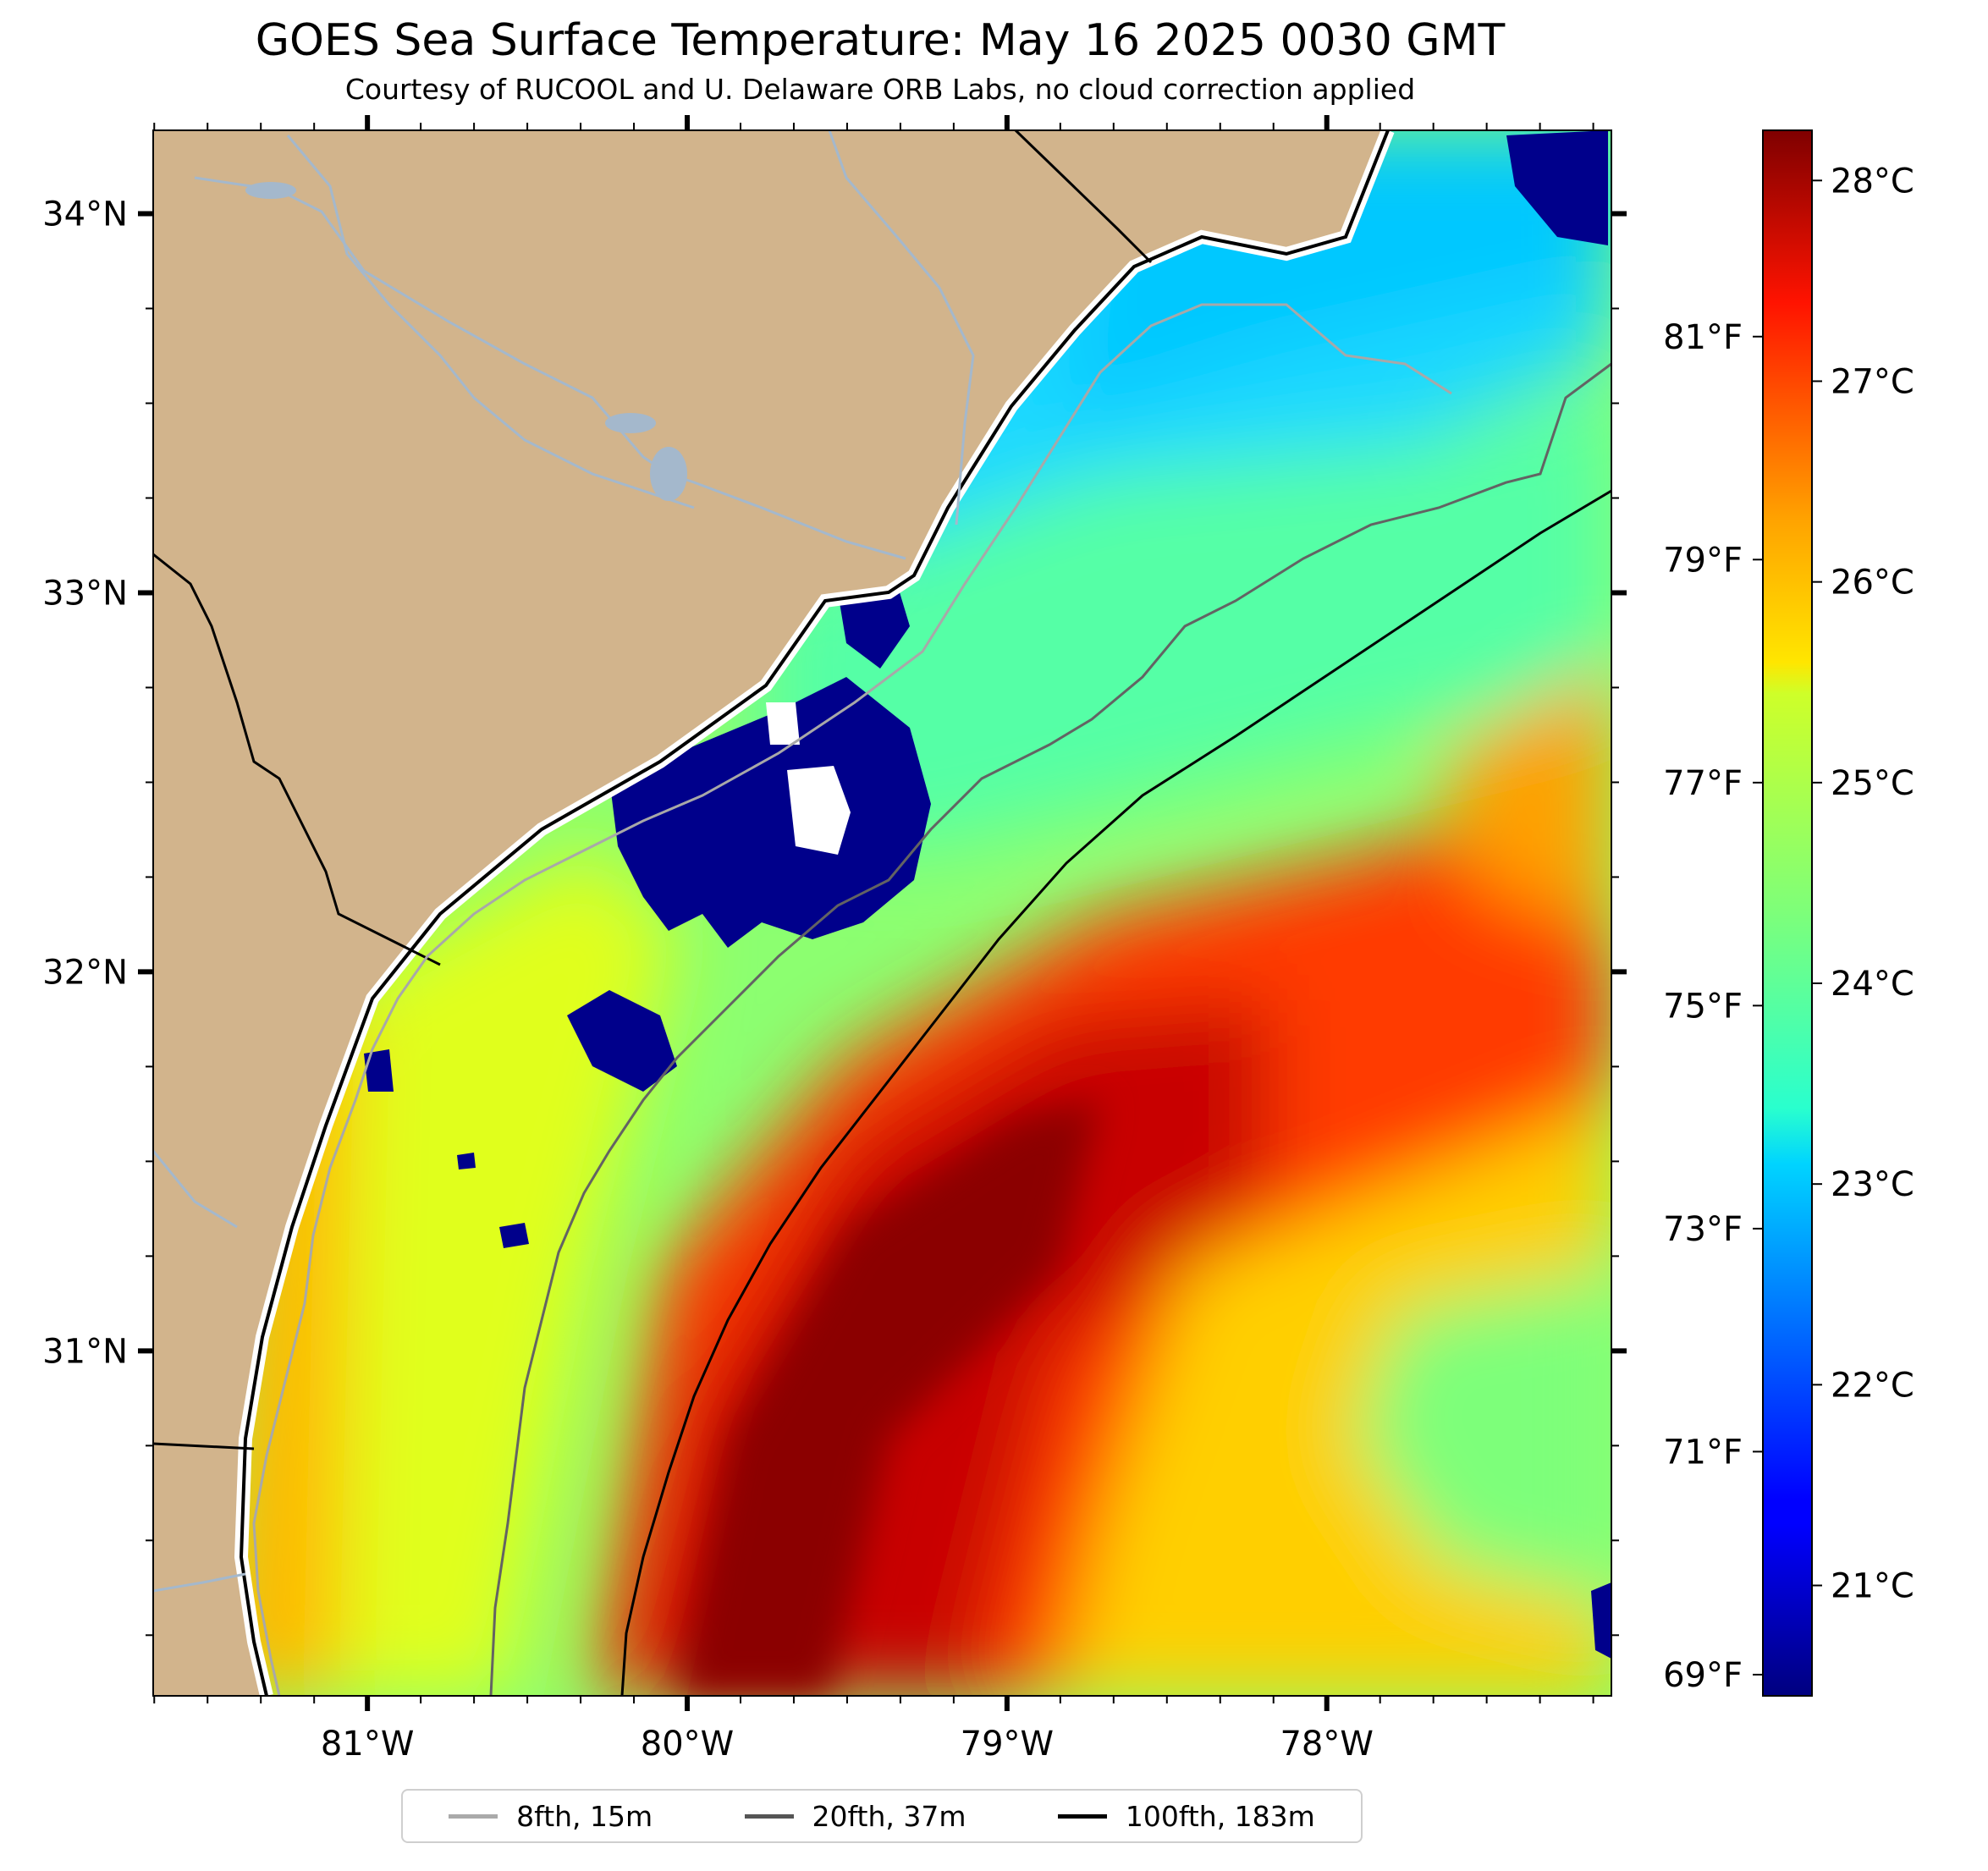  What do you see at coordinates (889, 1816) in the screenshot?
I see `legend-label-20fth: 20fth, 37m` at bounding box center [889, 1816].